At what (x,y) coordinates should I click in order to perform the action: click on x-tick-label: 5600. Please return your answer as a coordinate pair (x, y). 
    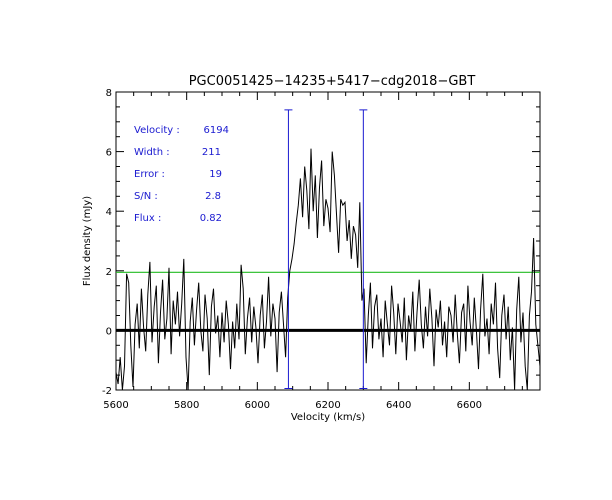
    Looking at the image, I should click on (115, 405).